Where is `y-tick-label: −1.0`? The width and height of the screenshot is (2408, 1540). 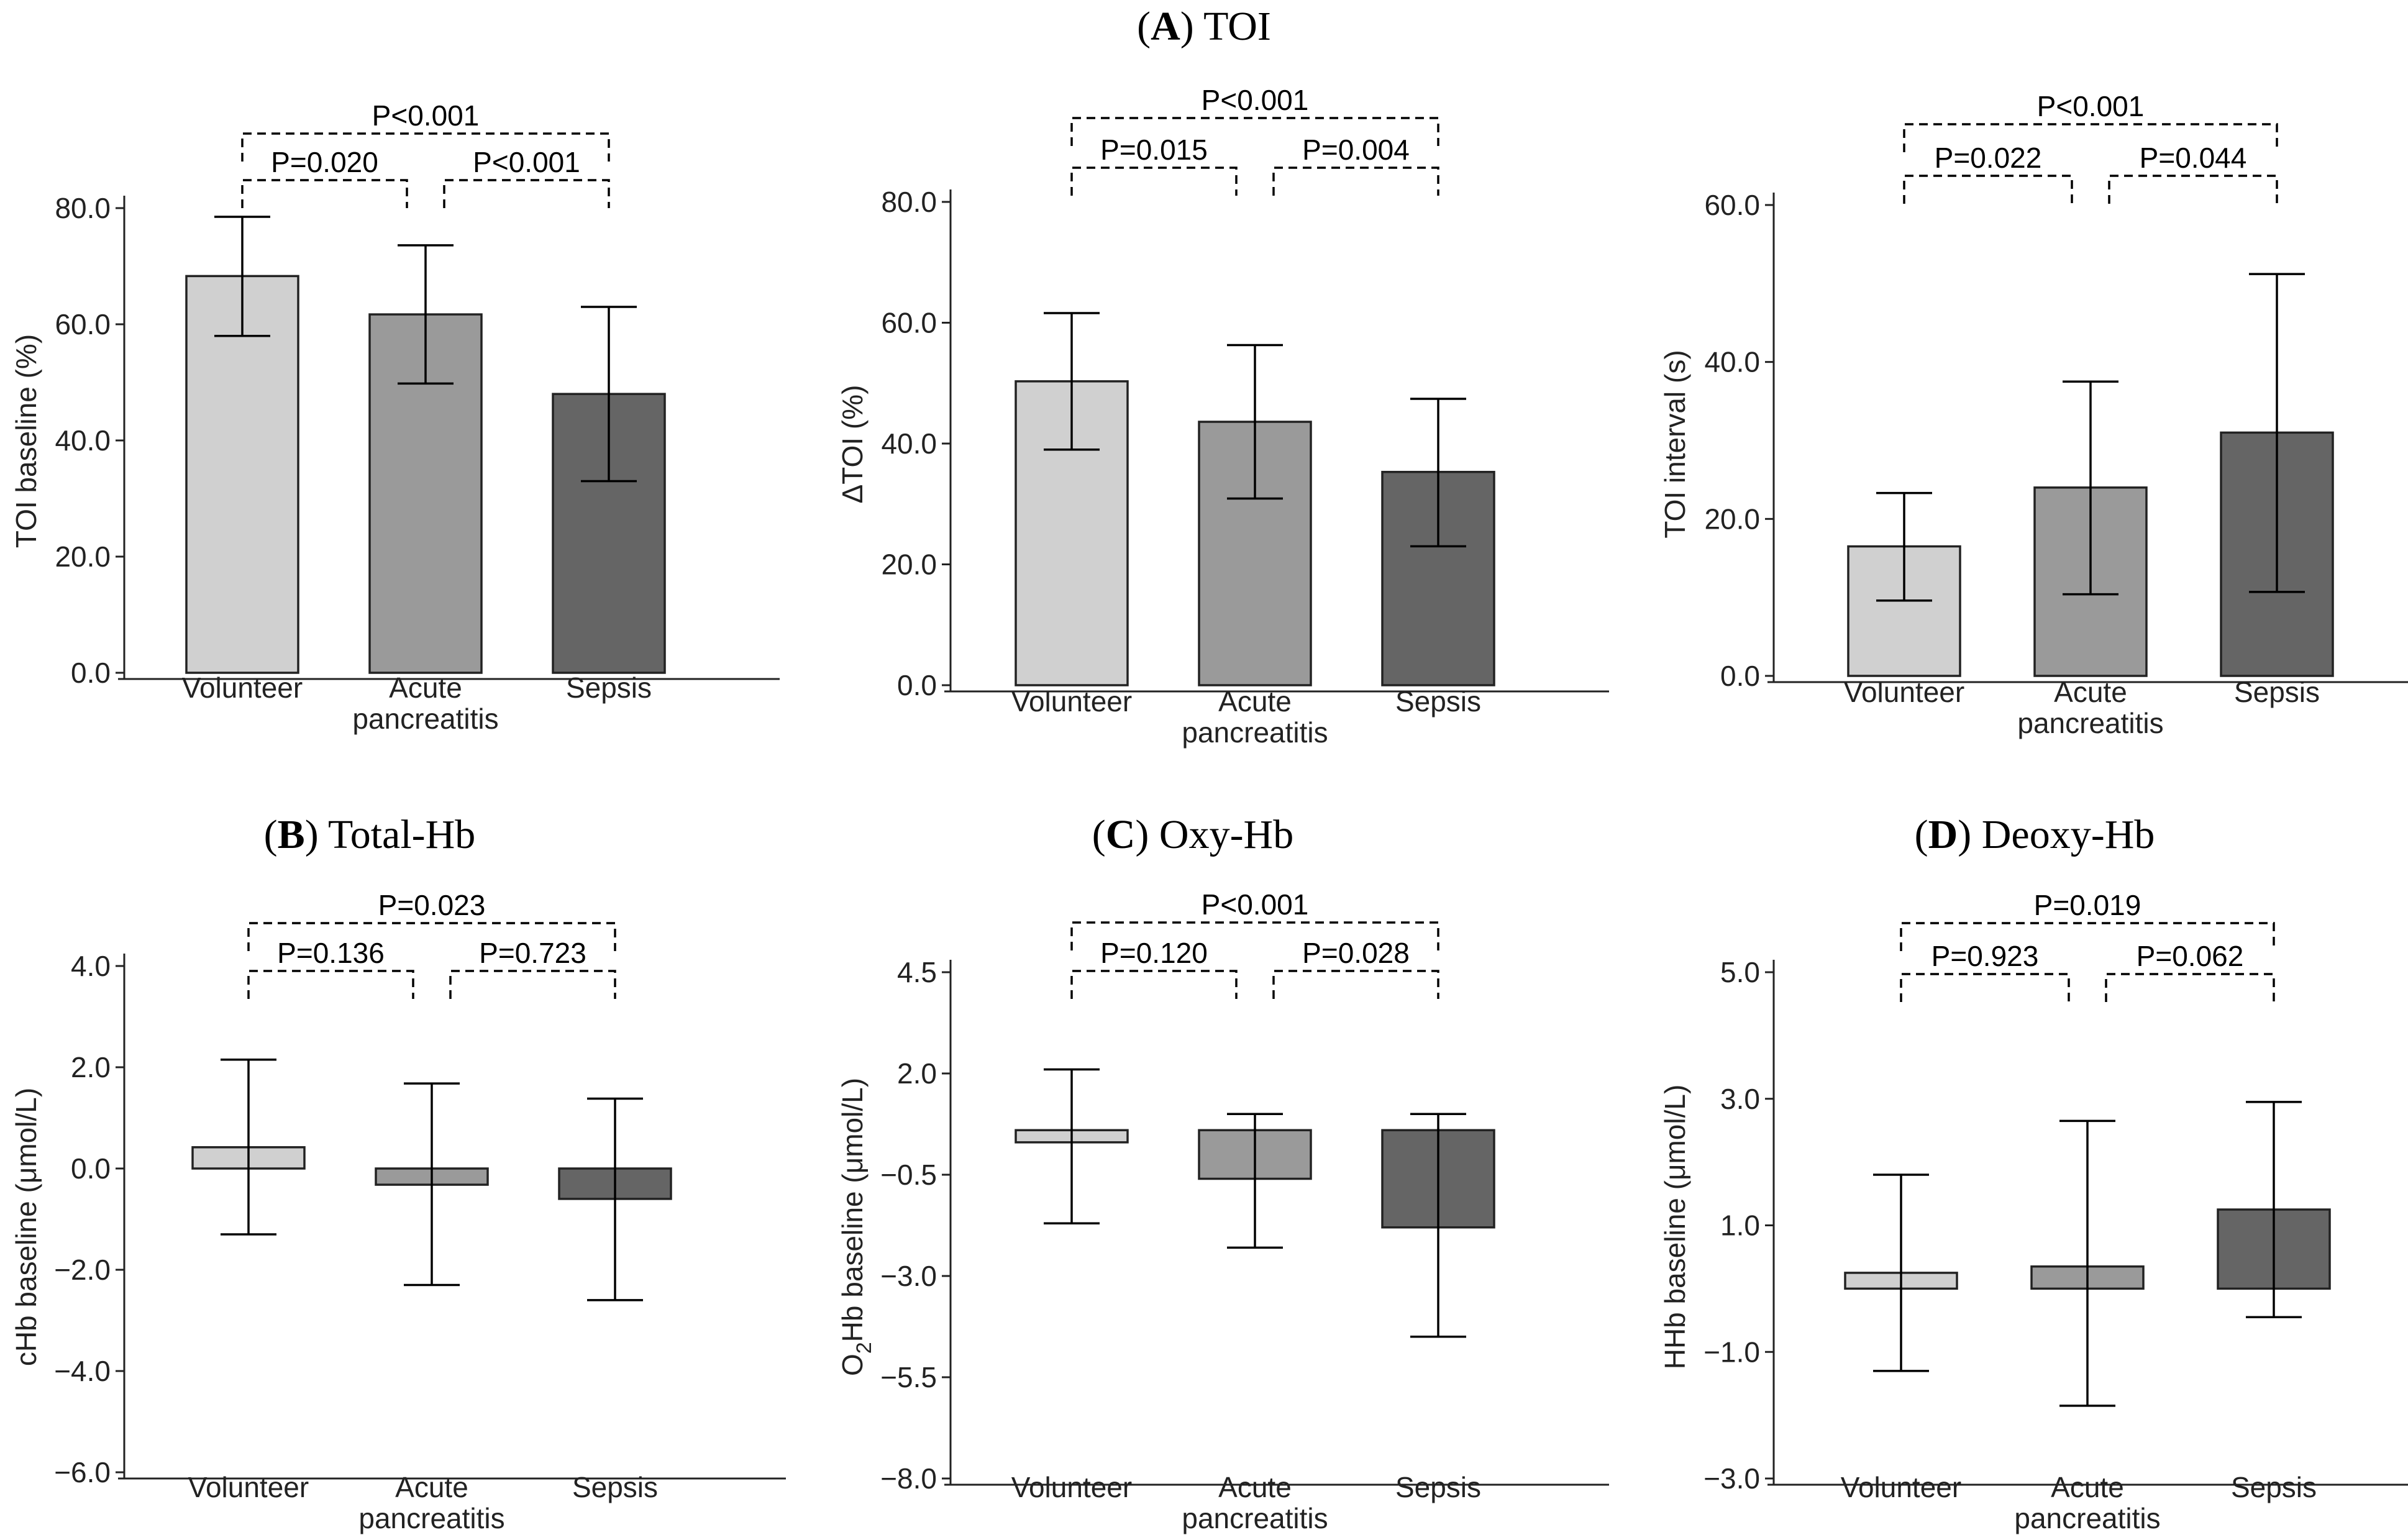
y-tick-label: −1.0 is located at coordinates (1731, 1352).